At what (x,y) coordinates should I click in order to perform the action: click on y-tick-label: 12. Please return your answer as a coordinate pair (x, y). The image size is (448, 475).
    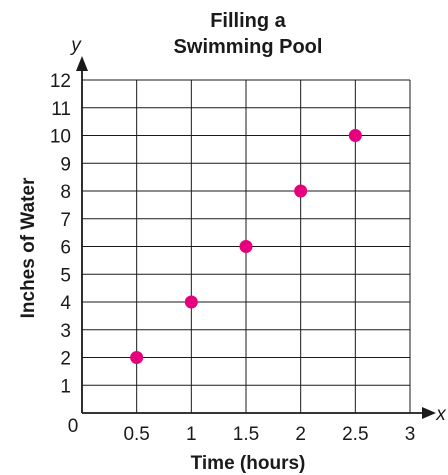
    Looking at the image, I should click on (60, 81).